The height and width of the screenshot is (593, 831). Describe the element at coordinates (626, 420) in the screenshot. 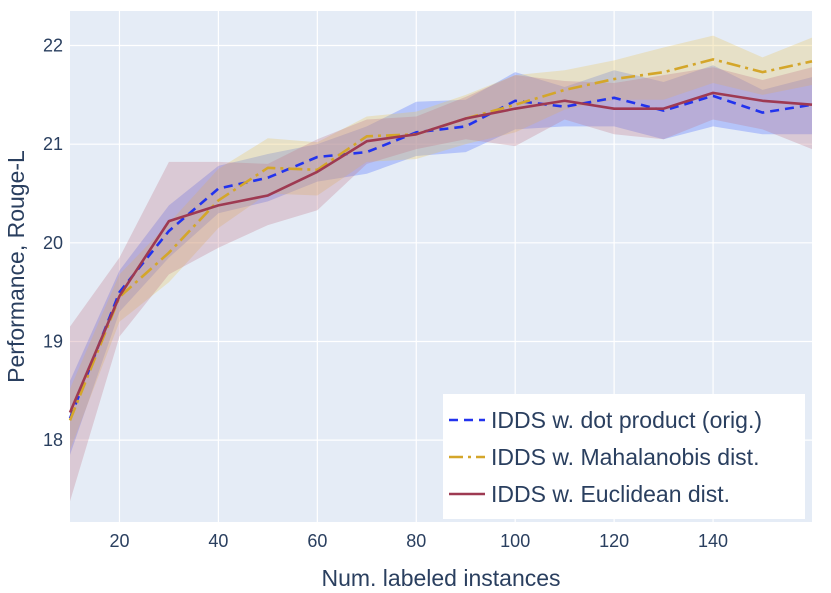

I see `legend-label-0: IDDS w. dot product (orig.)` at that location.